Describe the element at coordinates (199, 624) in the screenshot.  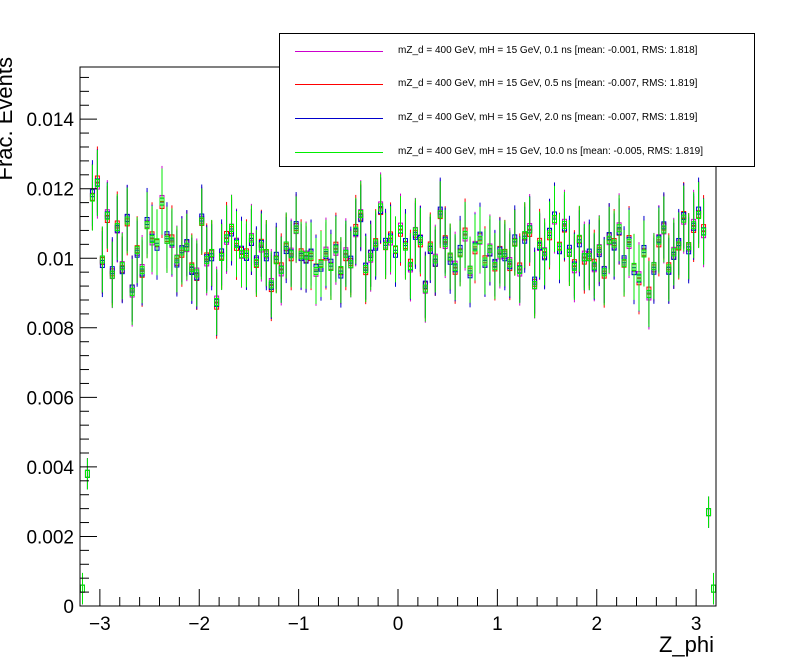
I see `x-tick-label: −2` at that location.